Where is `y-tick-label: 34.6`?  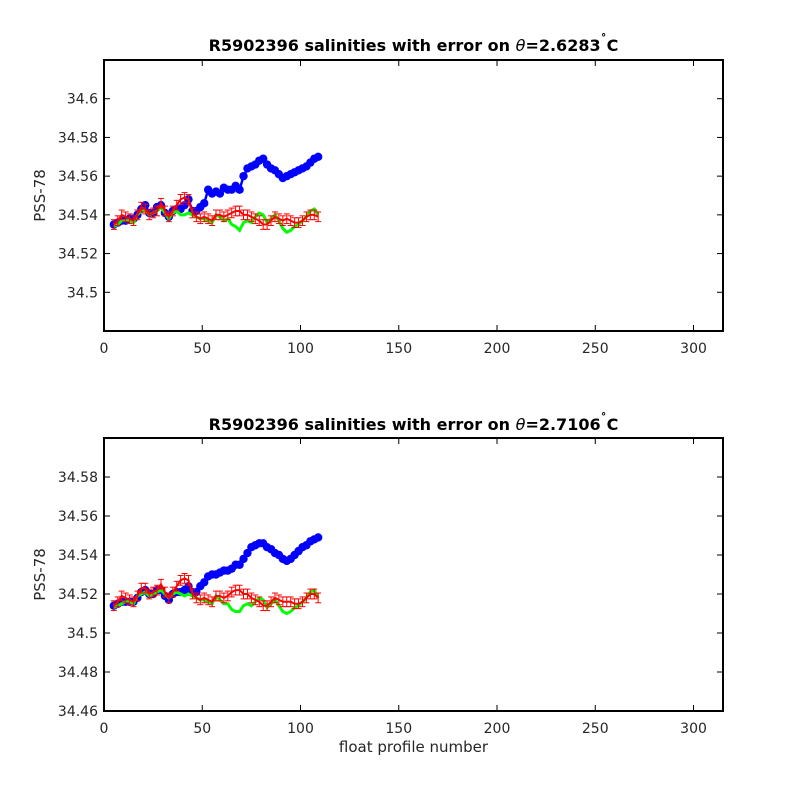 y-tick-label: 34.6 is located at coordinates (82, 100).